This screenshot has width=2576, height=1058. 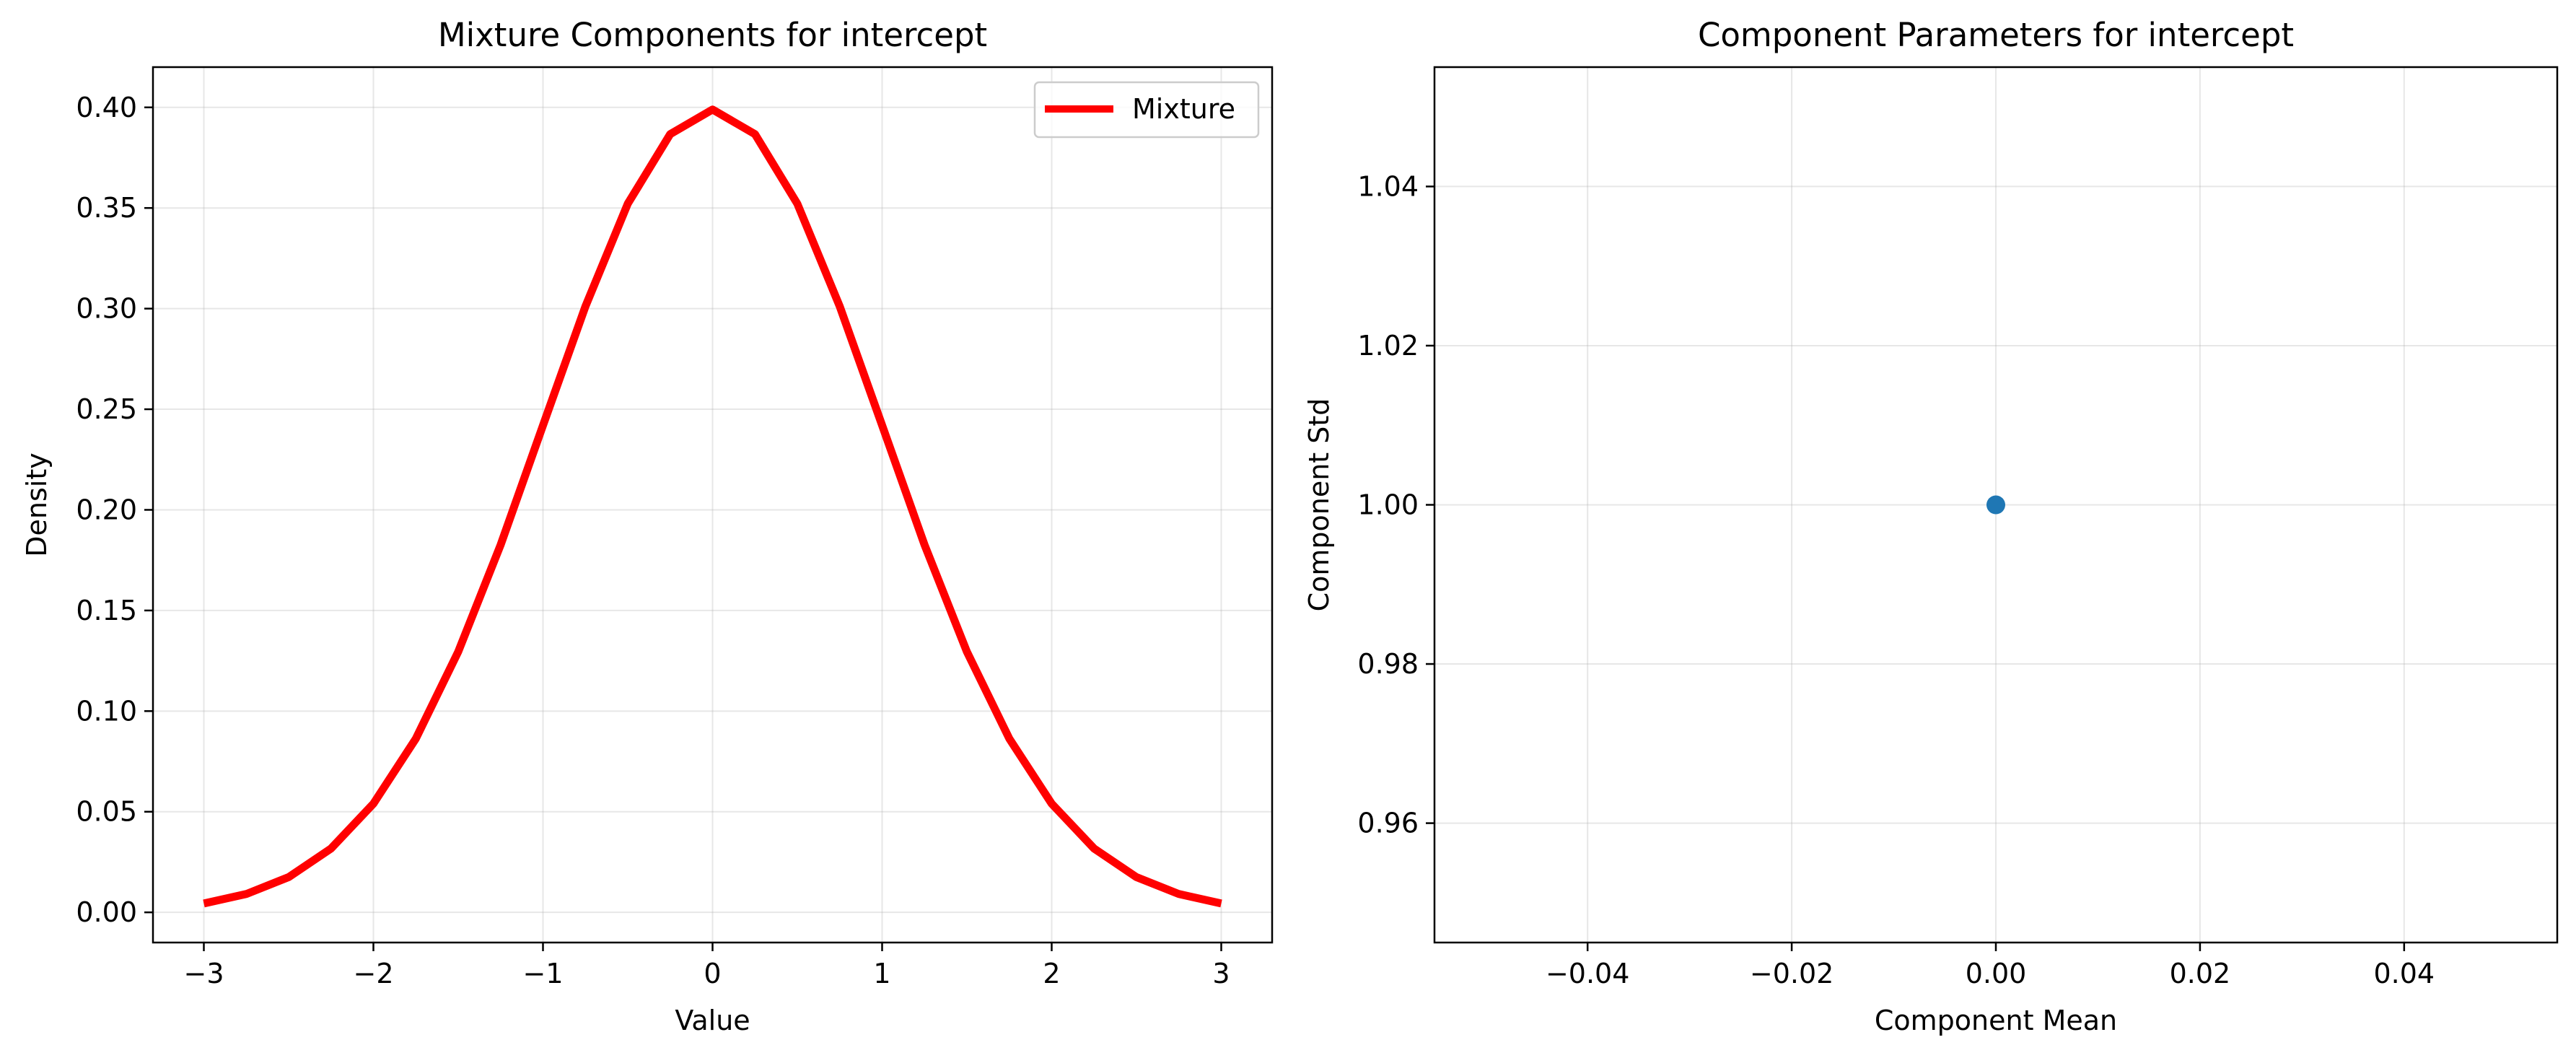 I want to click on x-tick-label: −0.02, so click(x=1792, y=973).